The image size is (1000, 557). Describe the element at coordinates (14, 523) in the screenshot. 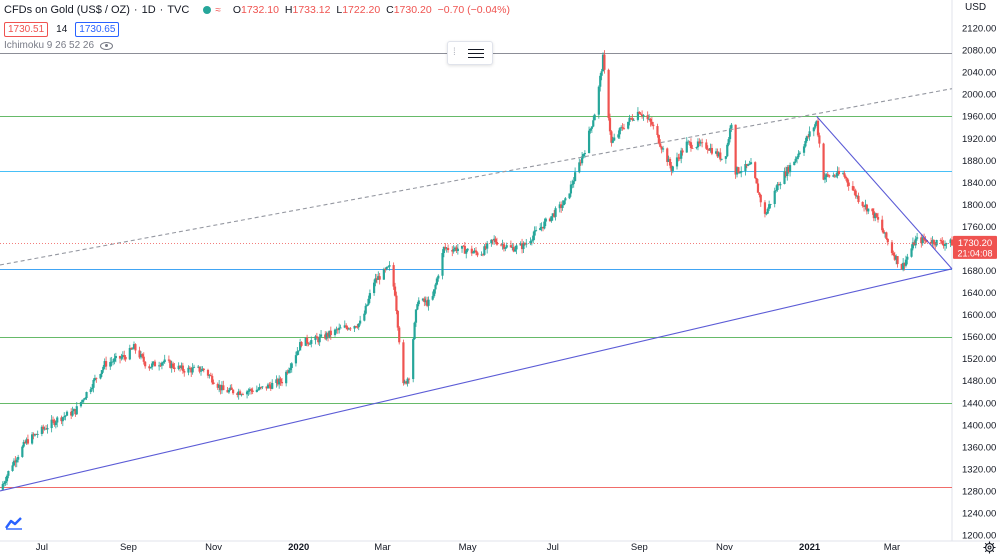

I see `tradingview-logo-icon` at that location.